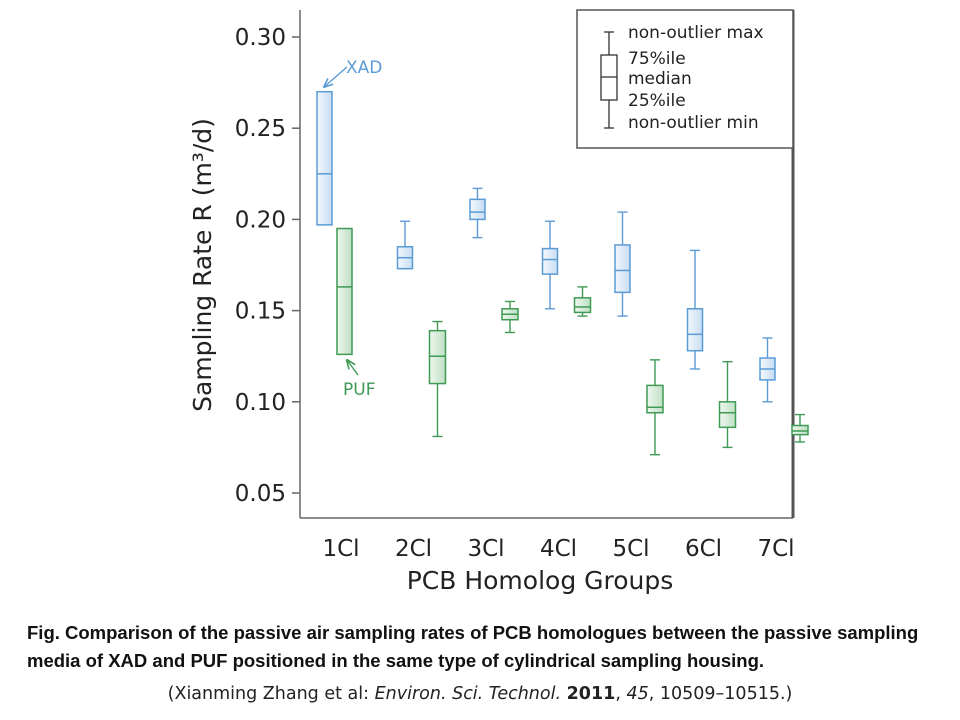 The width and height of the screenshot is (960, 720). Describe the element at coordinates (274, 694) in the screenshot. I see `citation-authors: Xianming Zhang et al:` at that location.